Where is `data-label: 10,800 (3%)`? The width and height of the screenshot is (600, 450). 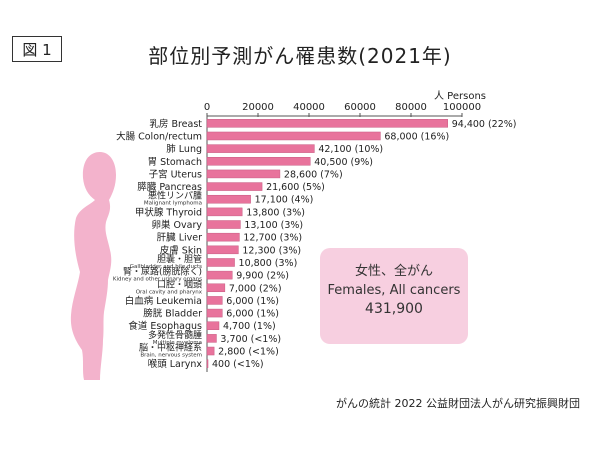
data-label: 10,800 (3%) is located at coordinates (268, 263).